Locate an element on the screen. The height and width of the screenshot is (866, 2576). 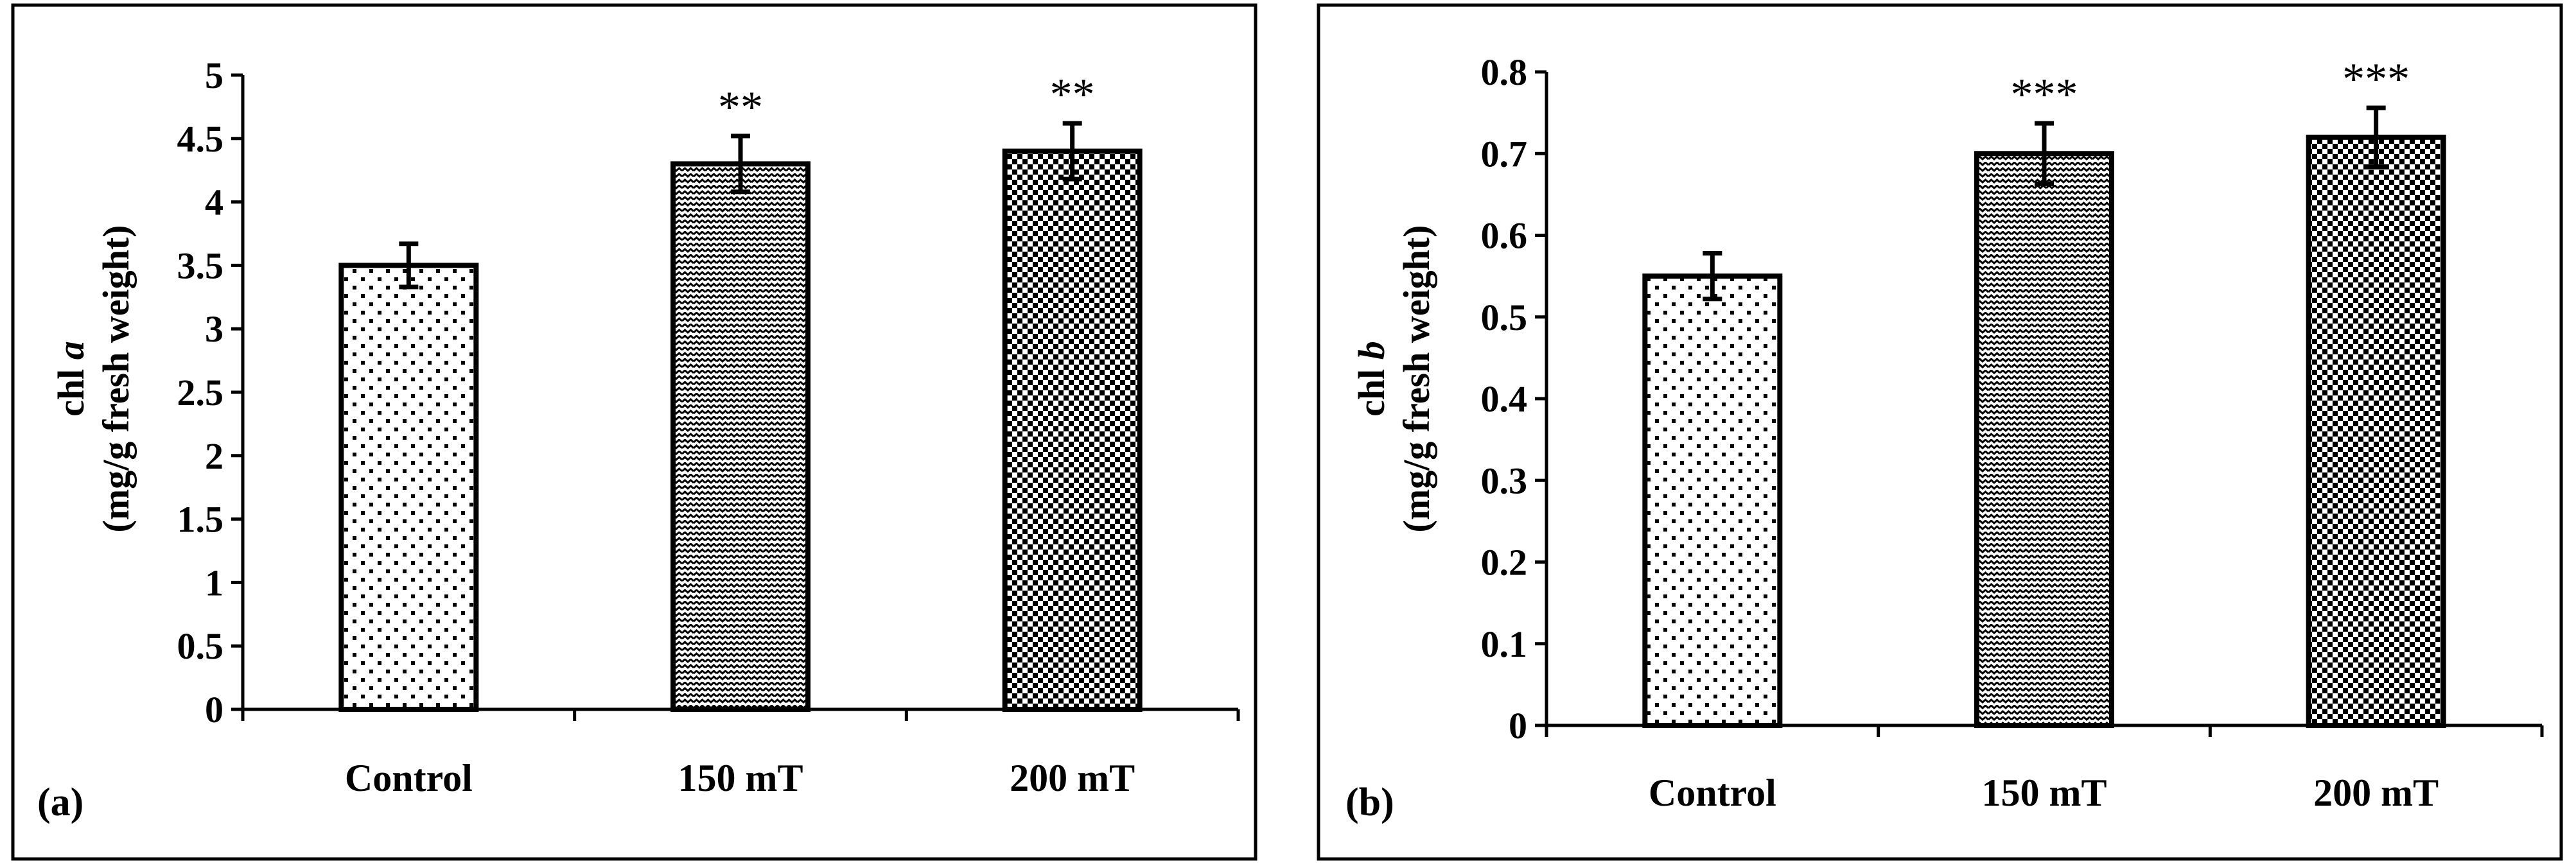
y-tick-label: 0.8 is located at coordinates (1504, 72).